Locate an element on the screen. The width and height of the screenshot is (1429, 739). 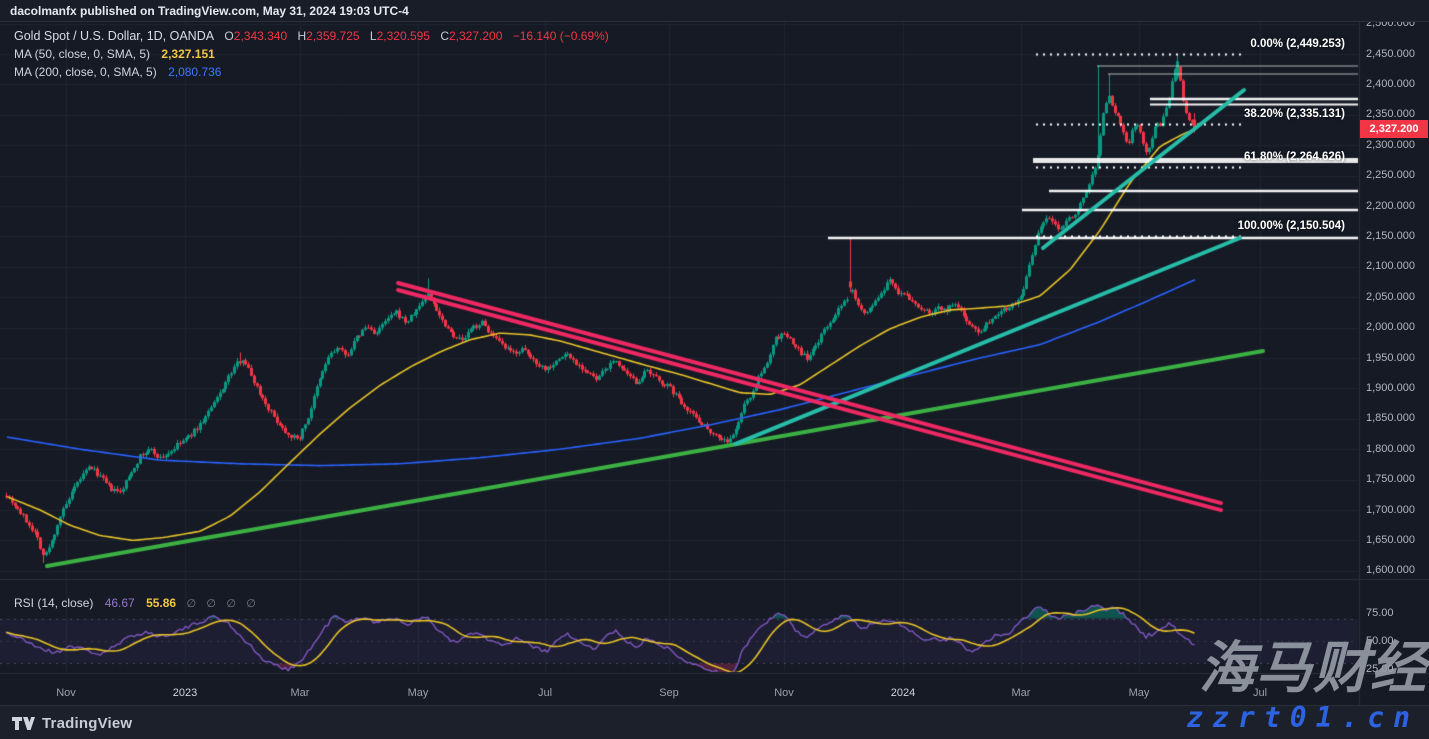
fib-level-label: 0.00% (2,449.253) is located at coordinates (1297, 44).